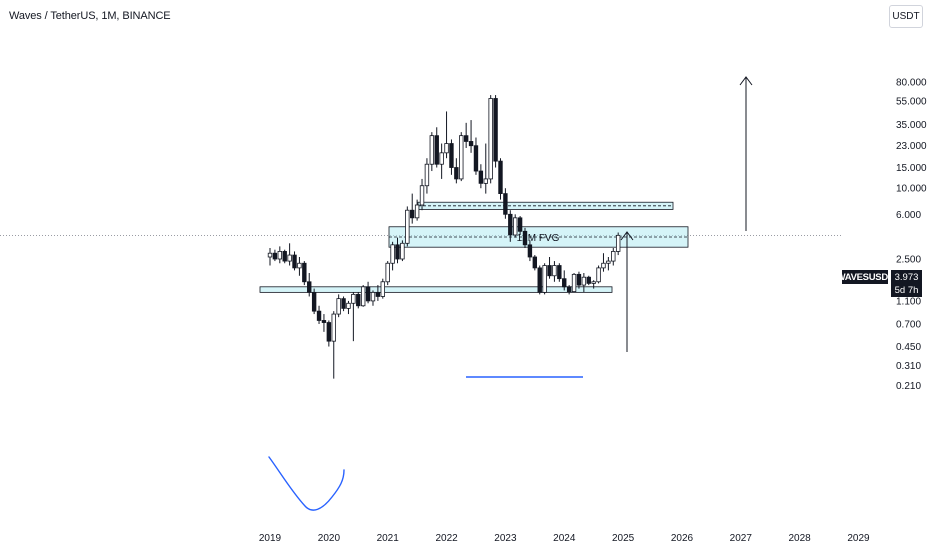 This screenshot has width=932, height=550. What do you see at coordinates (906, 290) in the screenshot?
I see `bar-countdown: 5d 7h` at bounding box center [906, 290].